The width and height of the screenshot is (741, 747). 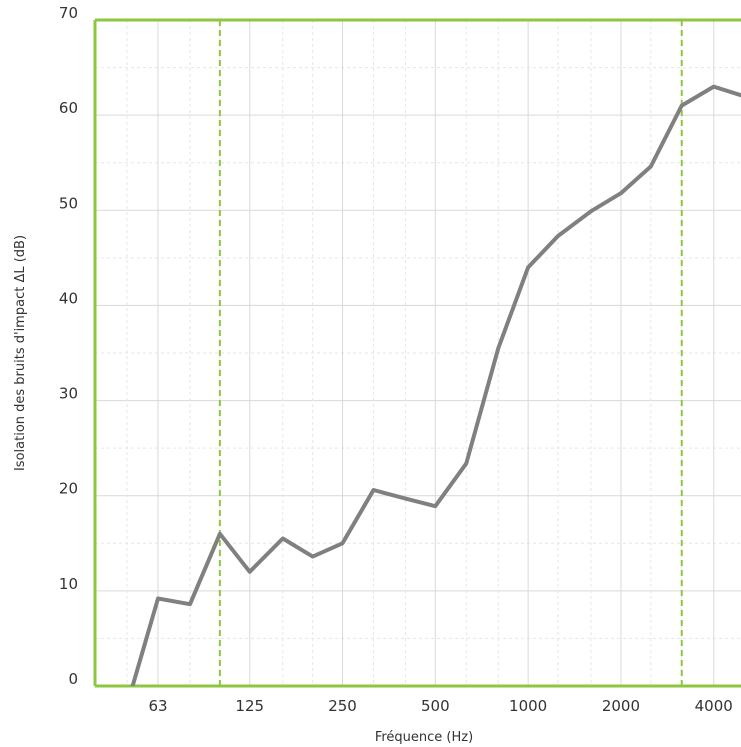 What do you see at coordinates (68, 489) in the screenshot?
I see `y-tick-label: 20` at bounding box center [68, 489].